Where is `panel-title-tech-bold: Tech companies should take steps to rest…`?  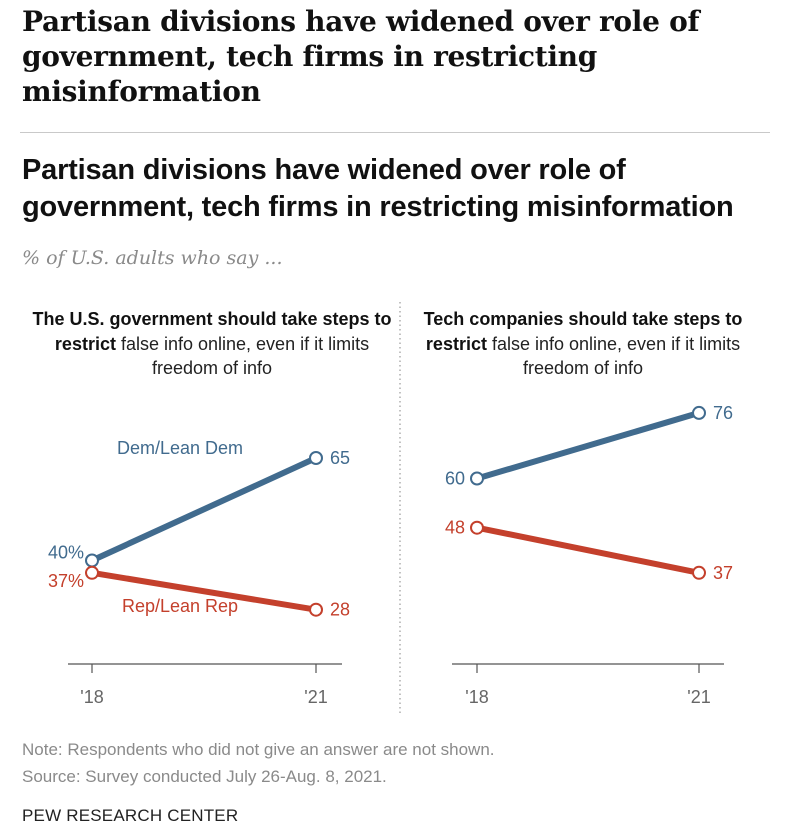
panel-title-tech-bold: Tech companies should take steps to rest… is located at coordinates (583, 331).